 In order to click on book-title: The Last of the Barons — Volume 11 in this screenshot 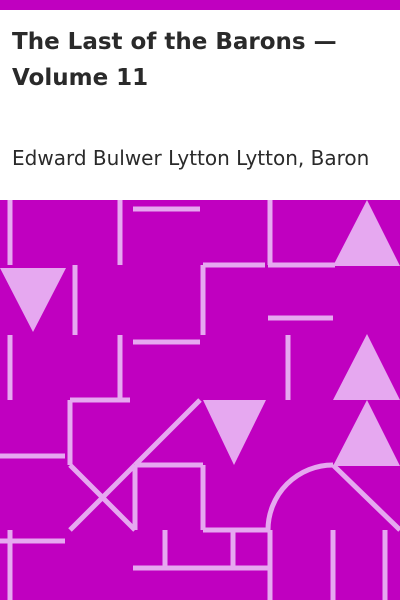, I will do `click(174, 60)`.